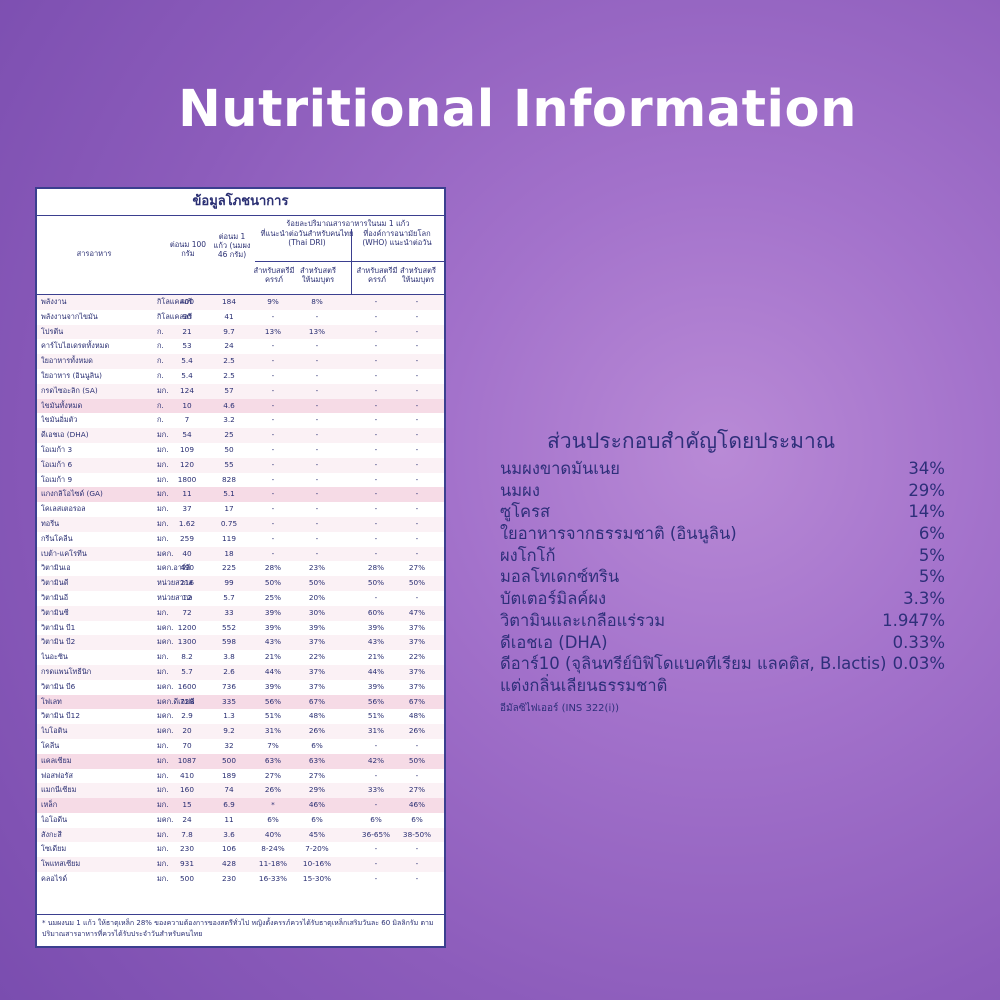 The width and height of the screenshot is (1000, 1000). Describe the element at coordinates (240, 391) in the screenshot. I see `table-row: กรดไซอะลิก (SA) มก. 124 57 - - - -` at that location.